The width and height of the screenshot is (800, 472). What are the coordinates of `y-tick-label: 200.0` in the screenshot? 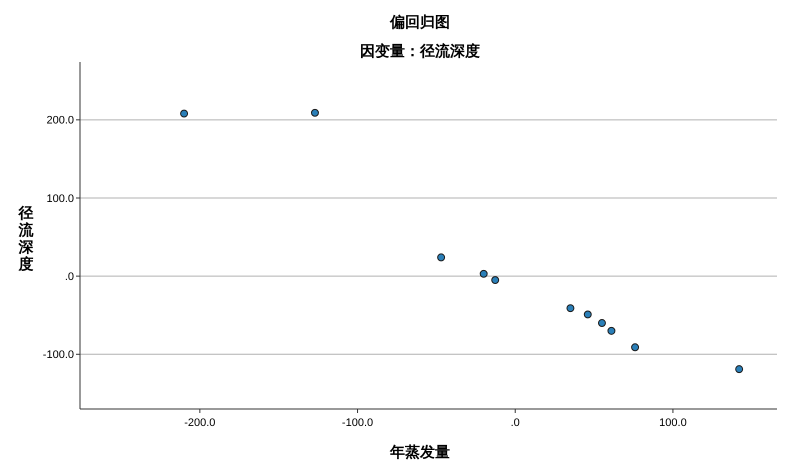 It's located at (60, 120).